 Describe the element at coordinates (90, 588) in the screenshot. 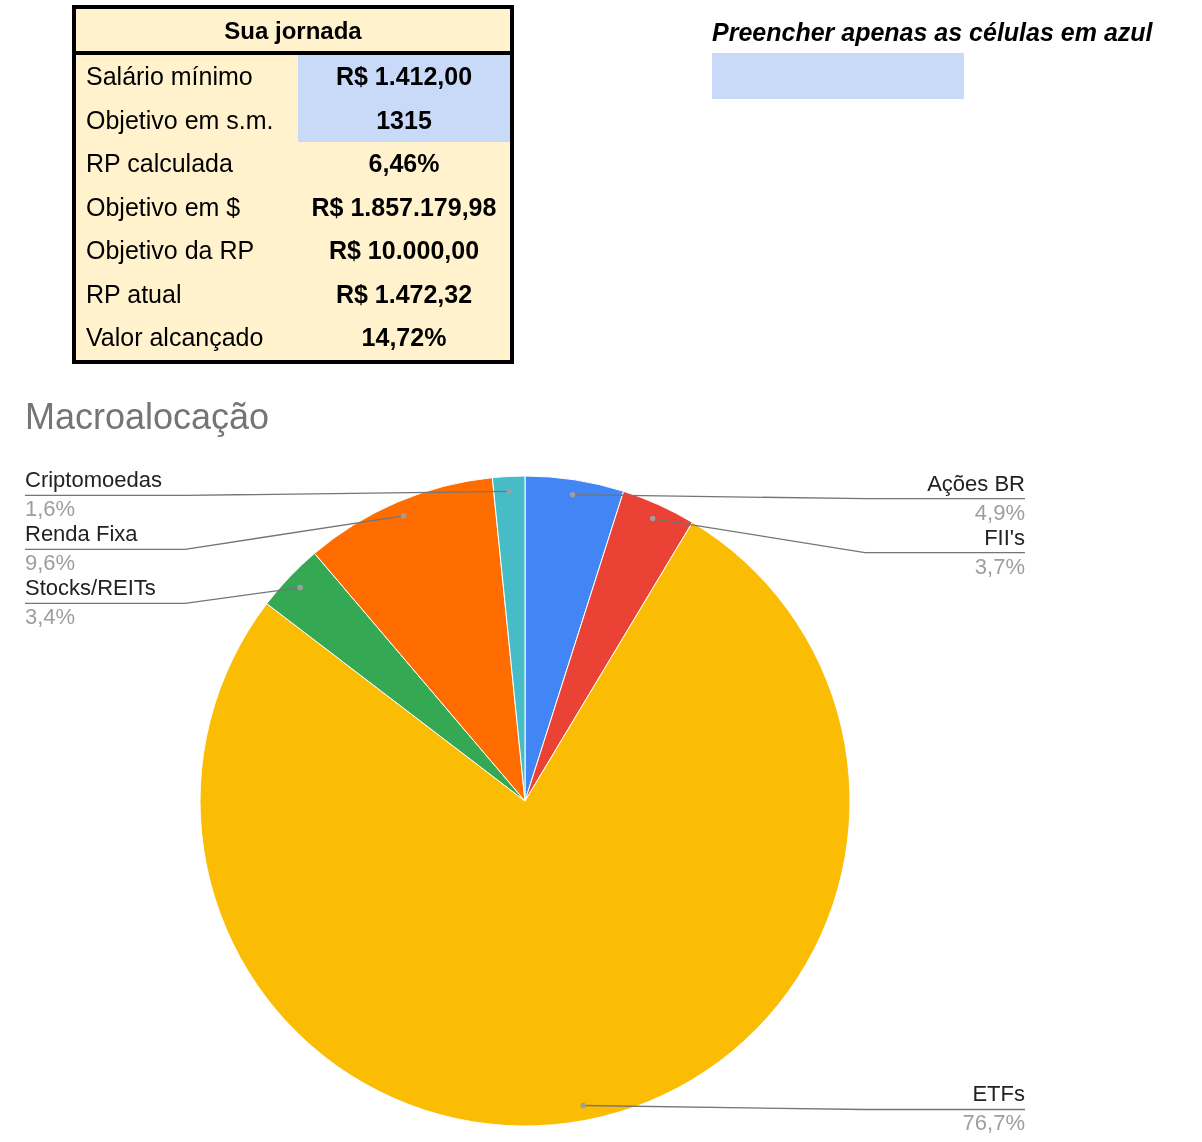

I see `slice-label: Stocks/REITs` at that location.